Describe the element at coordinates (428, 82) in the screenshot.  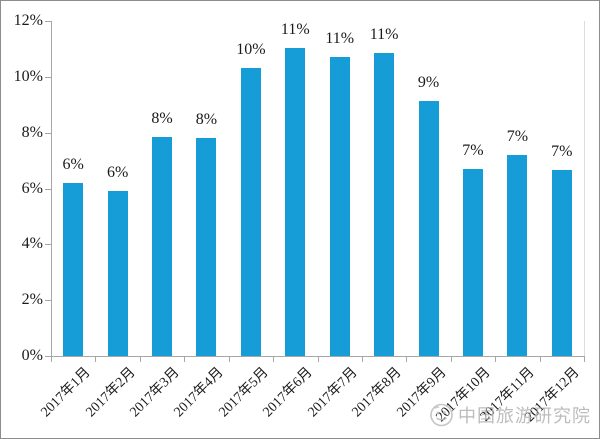
I see `bar-value-label: 9%` at that location.